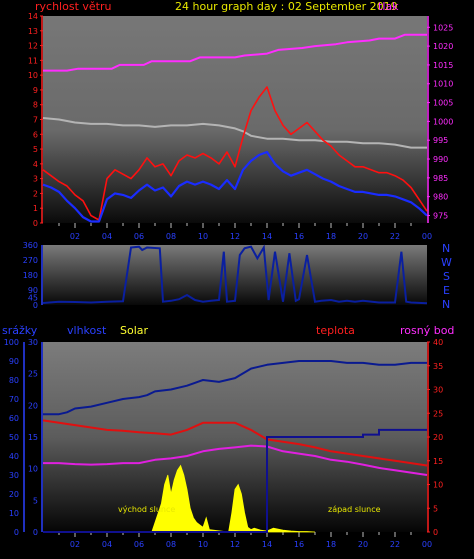 This screenshot has height=559, width=474. I want to click on temperature-tick-15: 15, so click(438, 461).